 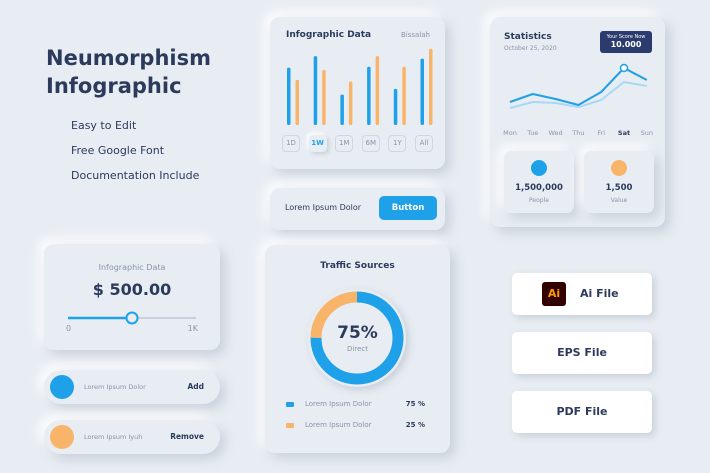 I want to click on donut-segment, so click(x=357, y=338).